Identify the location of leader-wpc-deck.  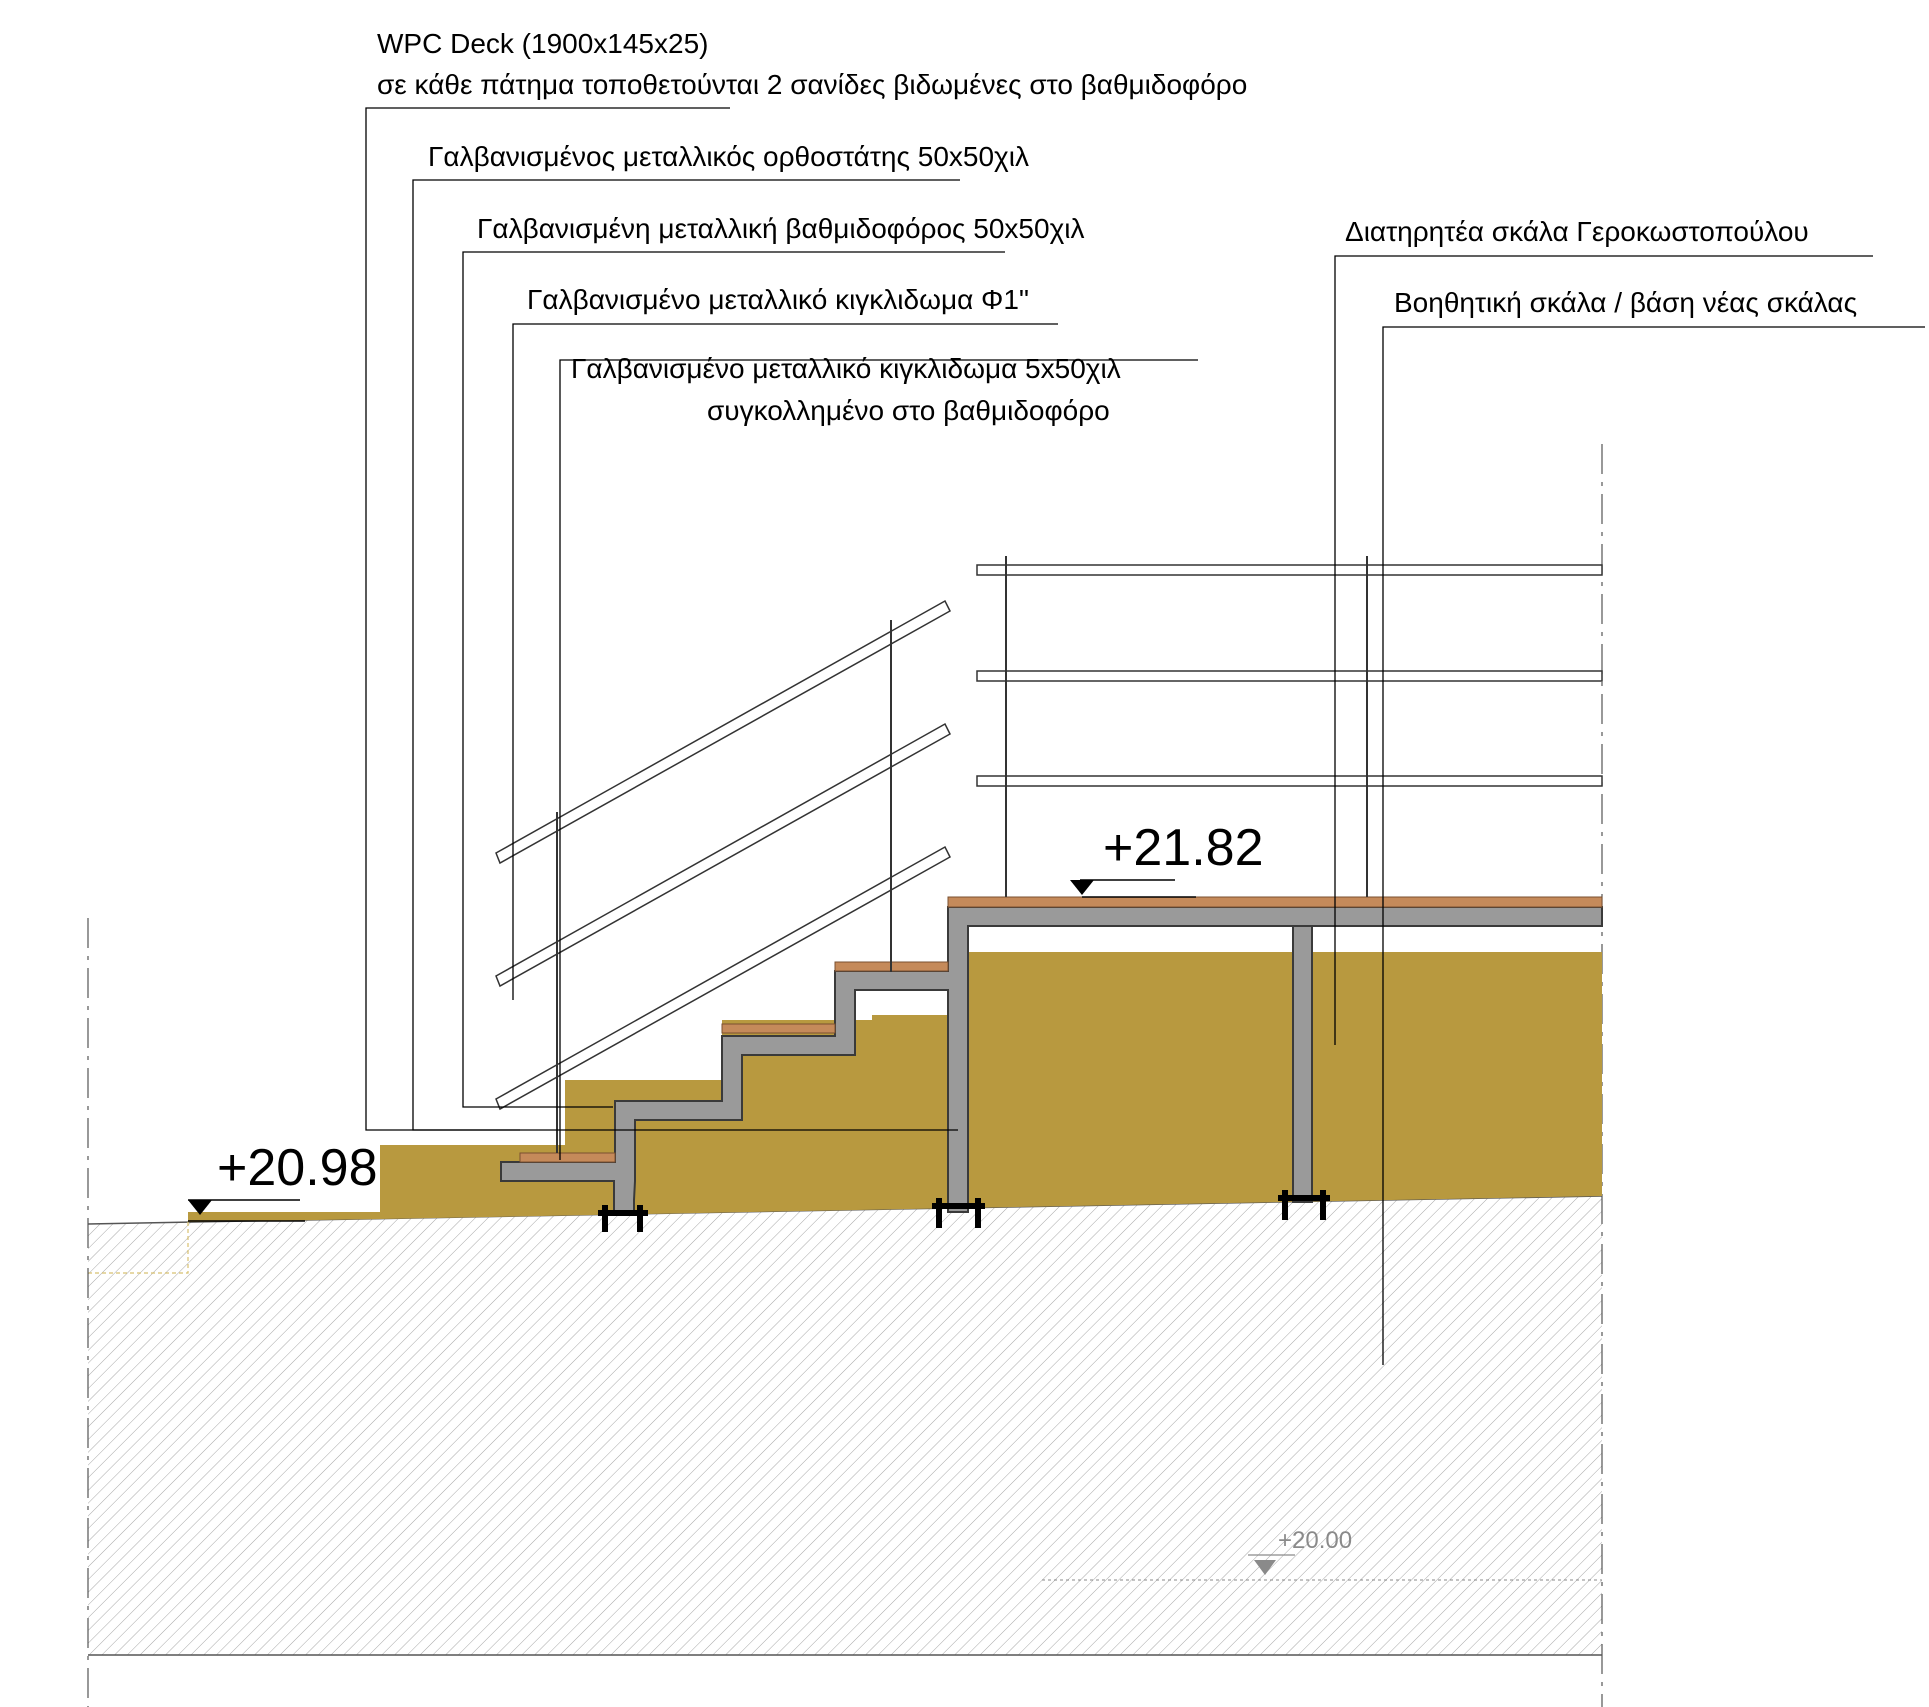
(547, 619).